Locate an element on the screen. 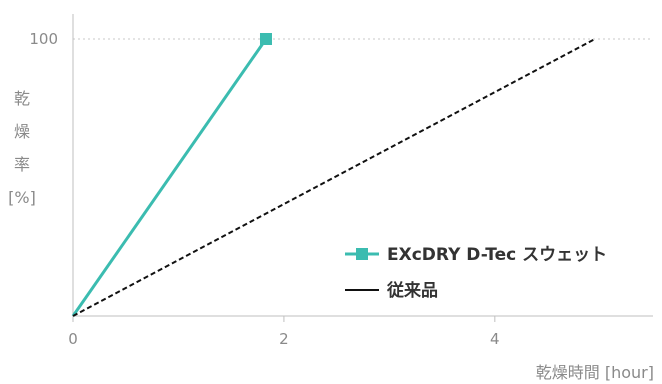 Image resolution: width=662 pixels, height=384 pixels. x-tick-label-0: 0 is located at coordinates (73, 339).